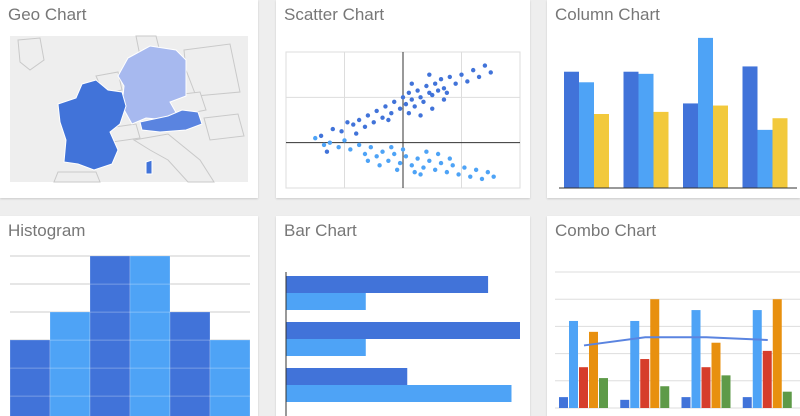  I want to click on histogram-title: Histogram, so click(47, 230).